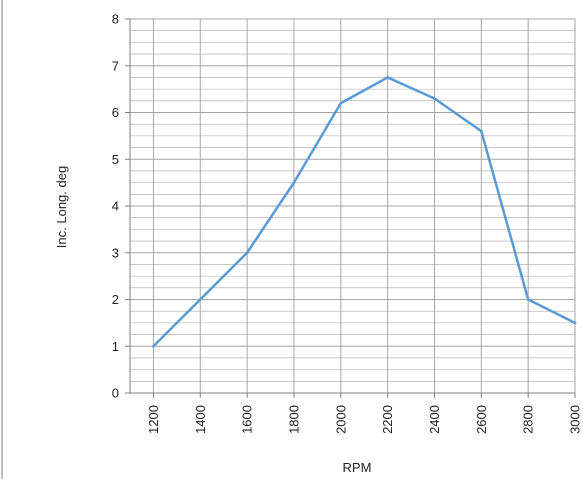 The image size is (583, 479). Describe the element at coordinates (115, 299) in the screenshot. I see `y-tick-label: 2` at that location.